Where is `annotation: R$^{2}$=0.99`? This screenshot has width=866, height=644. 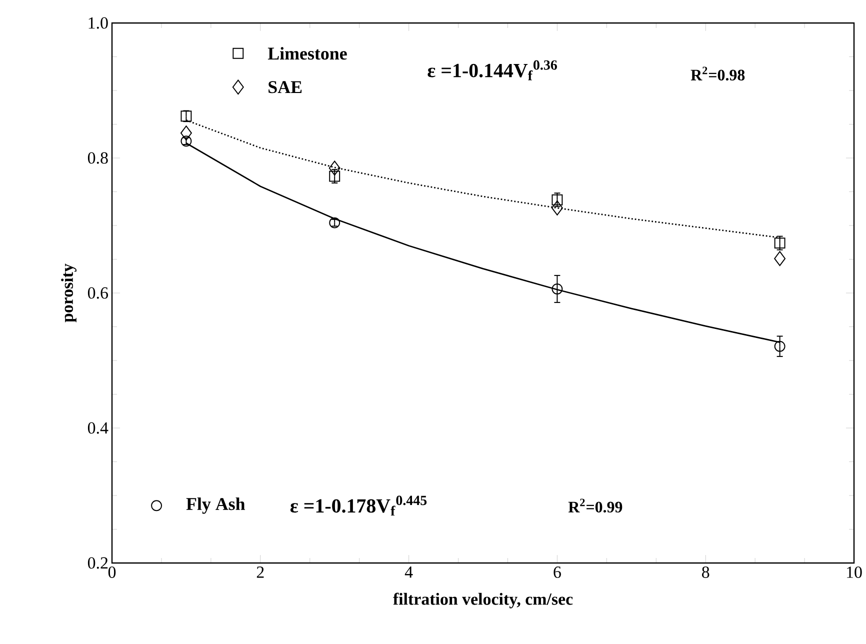
annotation: R$^{2}$=0.99 is located at coordinates (595, 505).